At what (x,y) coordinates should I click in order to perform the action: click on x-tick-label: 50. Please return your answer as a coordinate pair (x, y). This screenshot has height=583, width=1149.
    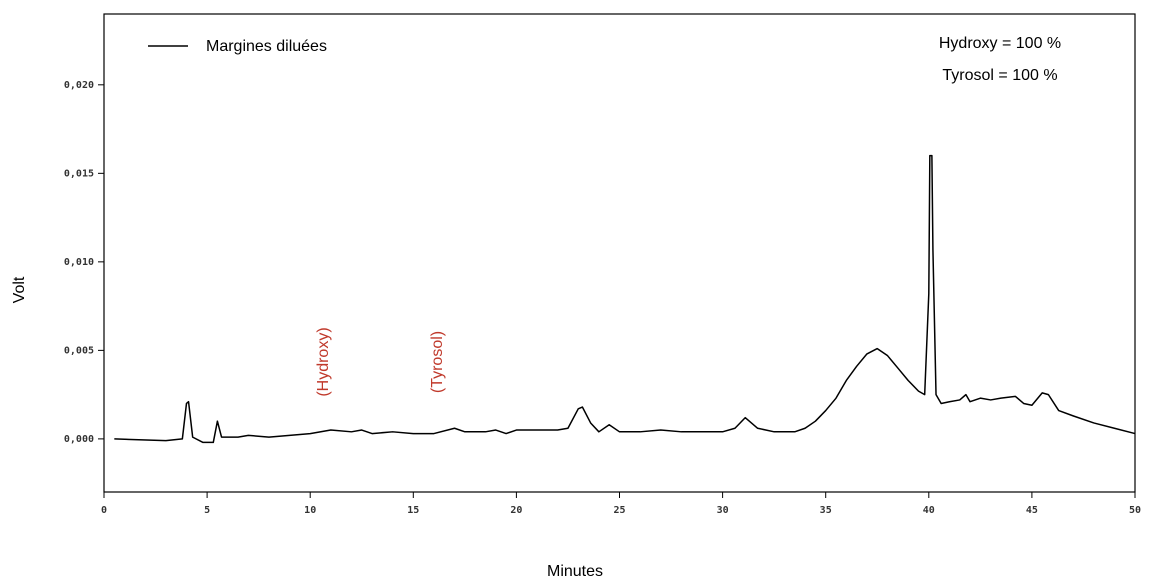
    Looking at the image, I should click on (1135, 510).